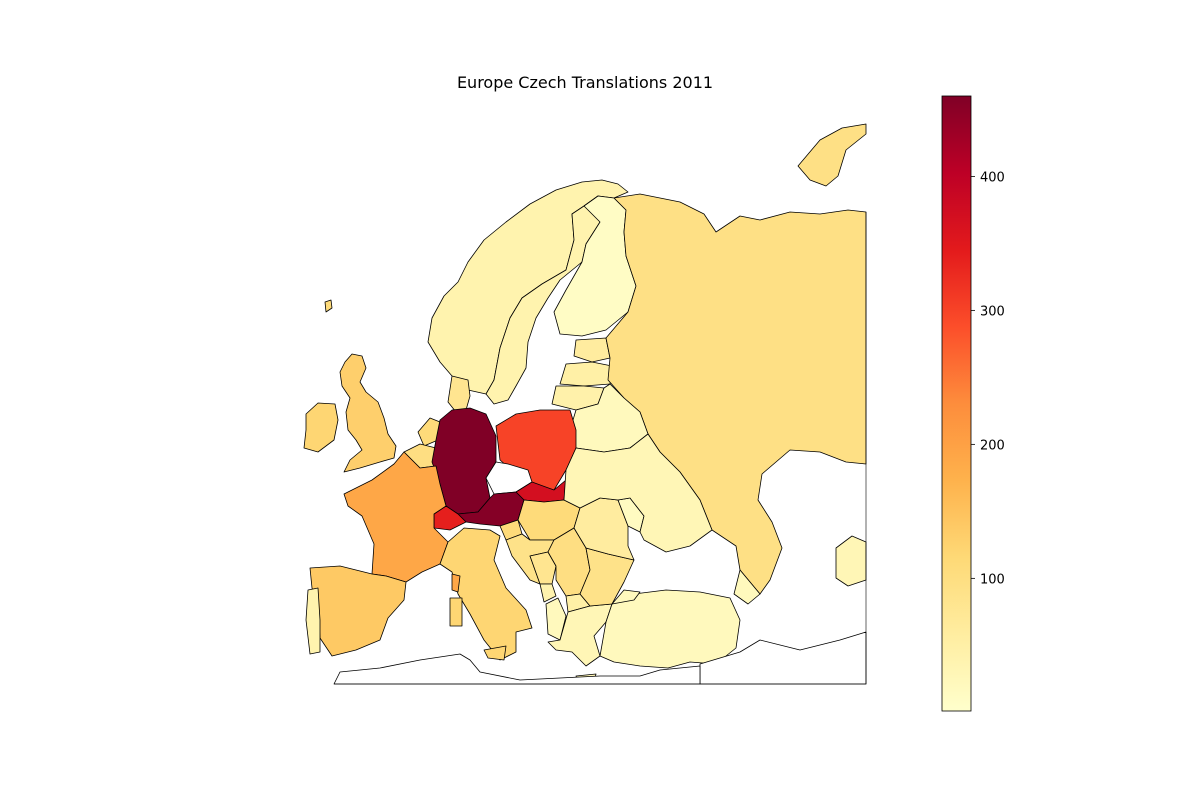 This screenshot has width=1200, height=800. I want to click on colorbar-ticks: 100 200 300 400, so click(988, 378).